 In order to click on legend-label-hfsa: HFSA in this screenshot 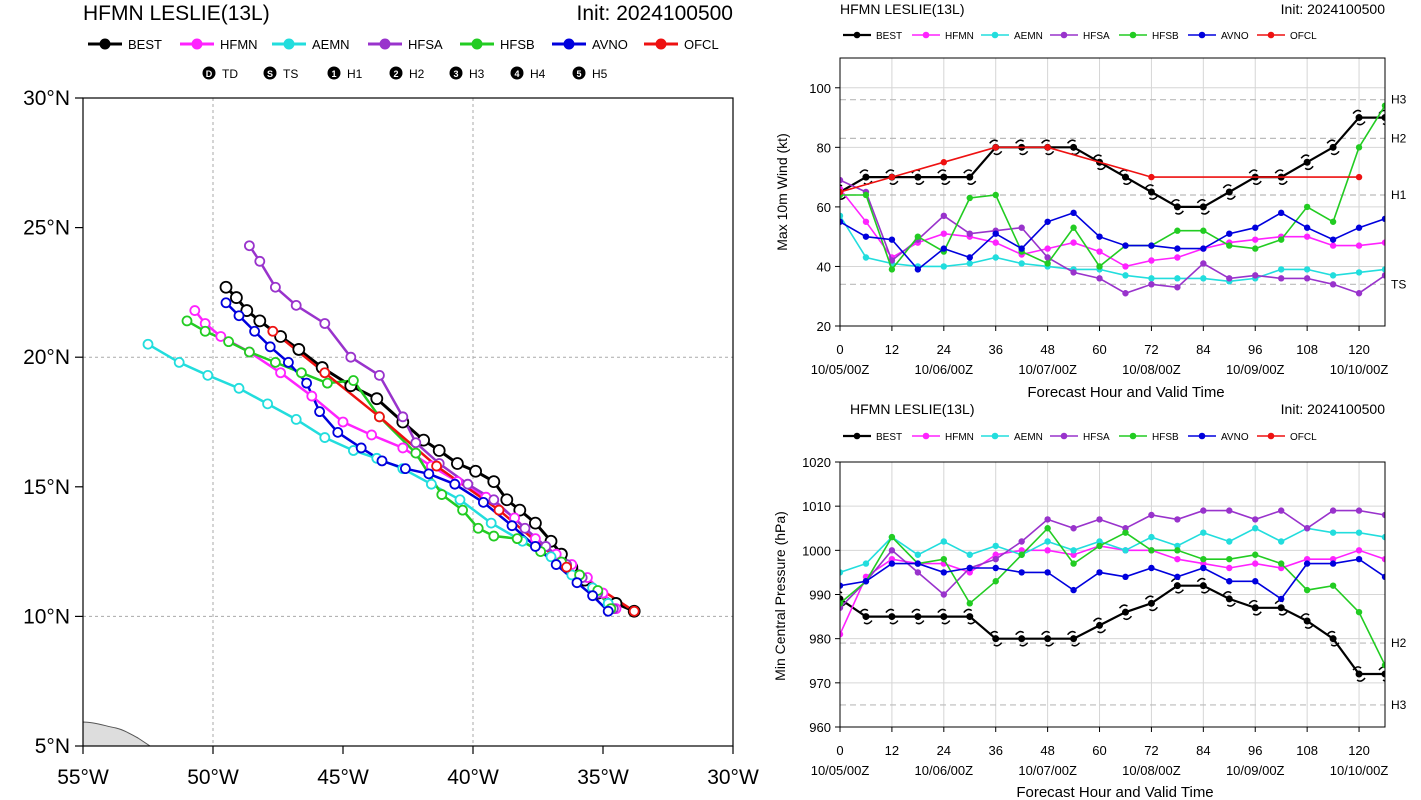, I will do `click(425, 44)`.